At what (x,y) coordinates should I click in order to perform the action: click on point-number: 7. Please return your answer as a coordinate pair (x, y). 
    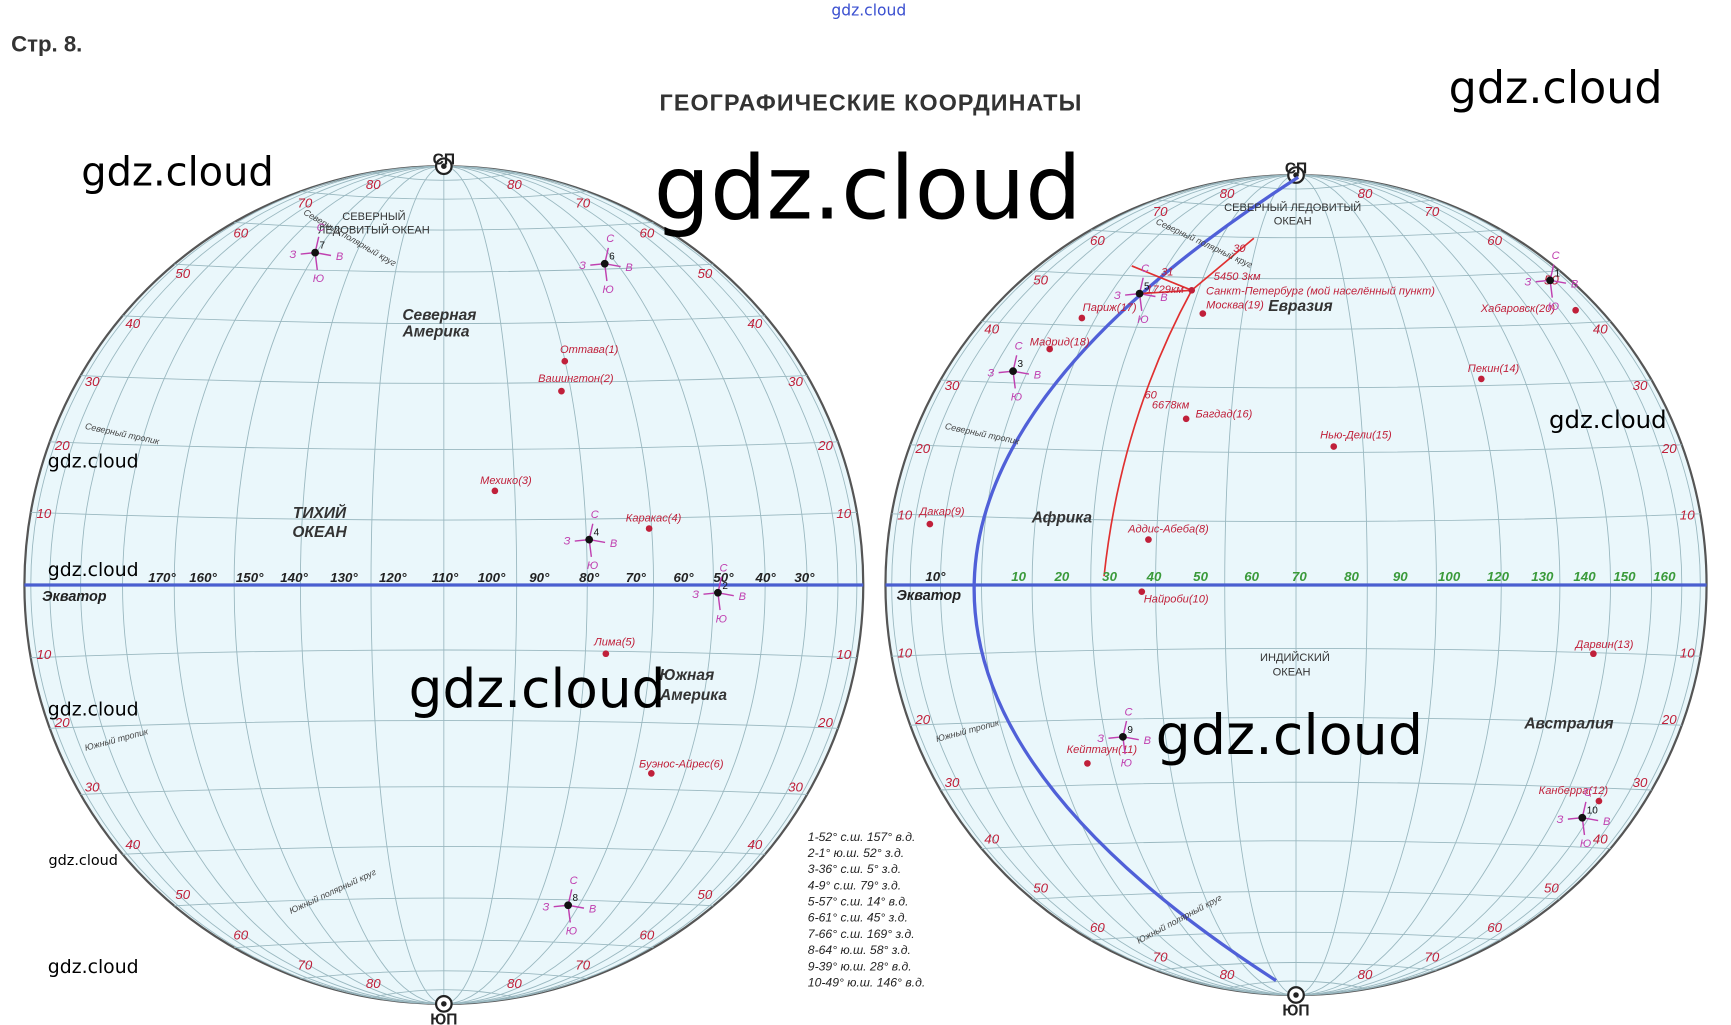
    Looking at the image, I should click on (323, 246).